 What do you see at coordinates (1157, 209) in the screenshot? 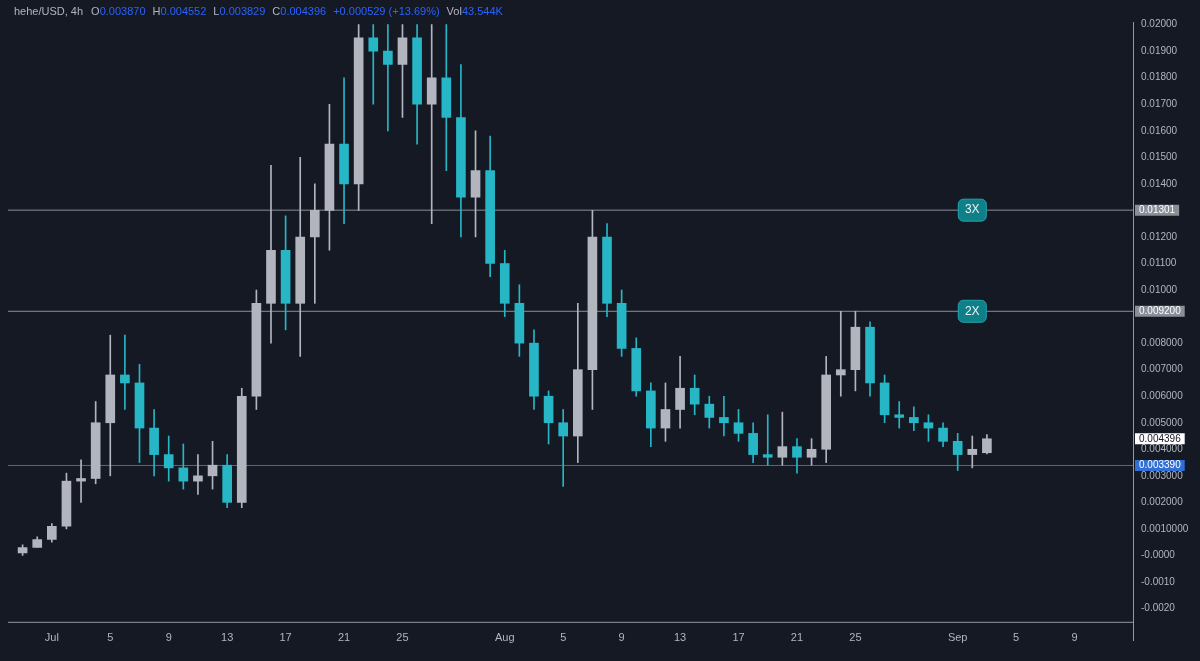
I see `ref-line-label: 0.01301` at bounding box center [1157, 209].